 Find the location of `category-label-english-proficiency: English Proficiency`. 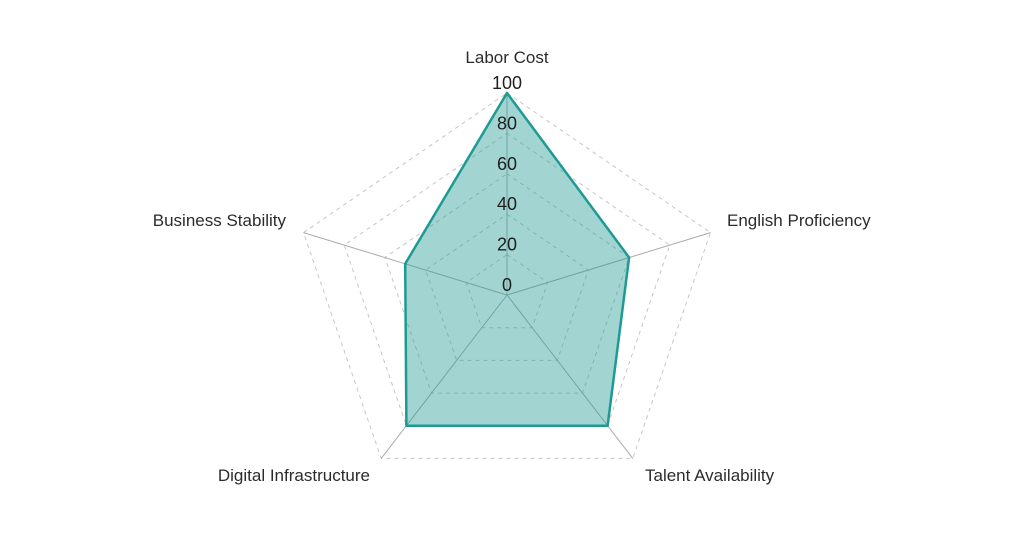

category-label-english-proficiency: English Proficiency is located at coordinates (799, 220).